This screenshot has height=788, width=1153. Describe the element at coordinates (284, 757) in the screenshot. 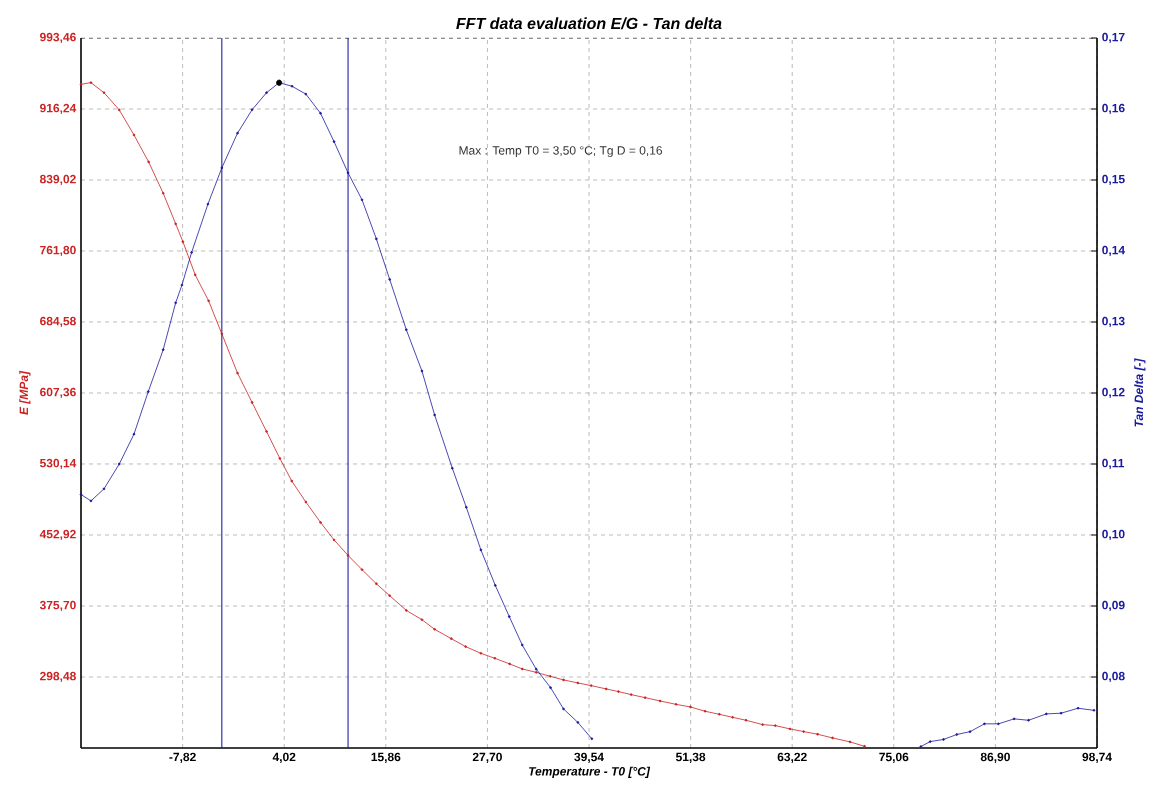

I see `x-tick-label: 4,02` at that location.